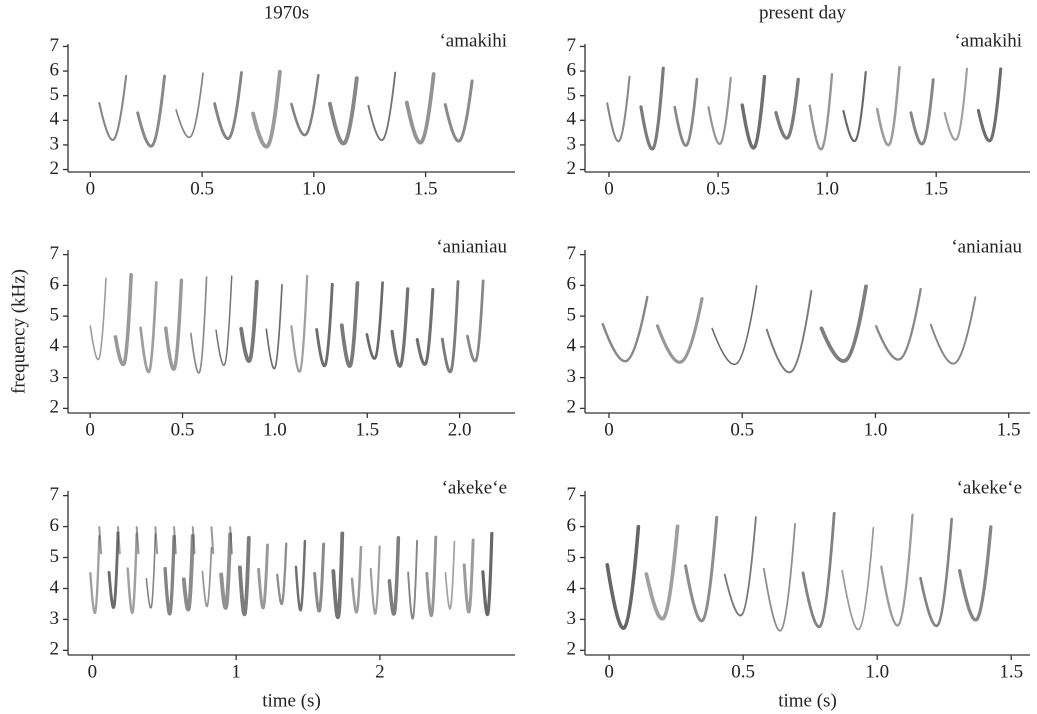  What do you see at coordinates (803, 12) in the screenshot?
I see `column-title: present day` at bounding box center [803, 12].